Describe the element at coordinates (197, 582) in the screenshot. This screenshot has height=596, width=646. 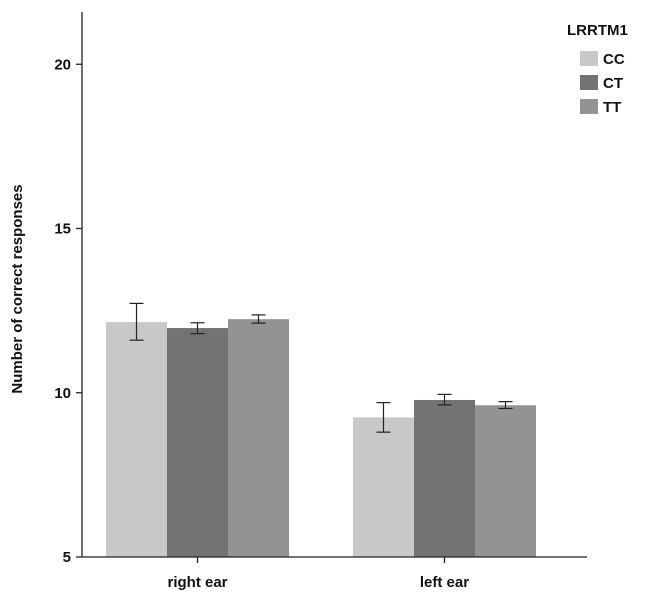
I see `x-tick-label: right ear` at that location.